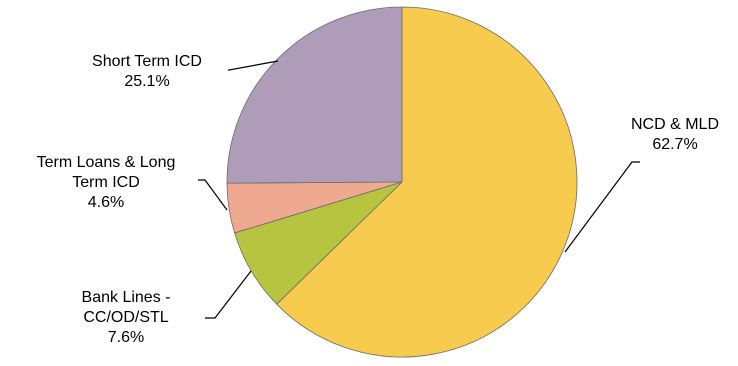  What do you see at coordinates (106, 202) in the screenshot?
I see `value-label-term-loans-long-term-icd: 4.6%` at bounding box center [106, 202].